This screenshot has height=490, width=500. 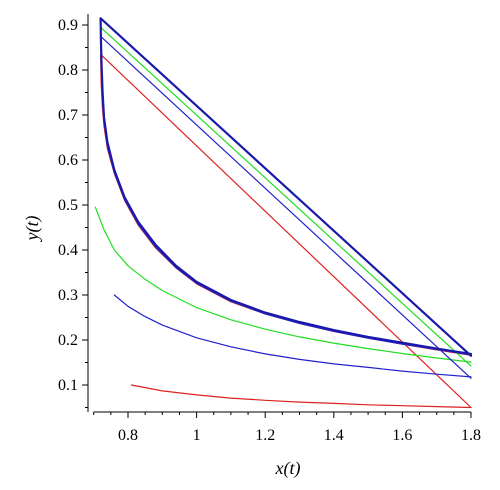 I want to click on y-tick-label: 0.9, so click(x=68, y=25).